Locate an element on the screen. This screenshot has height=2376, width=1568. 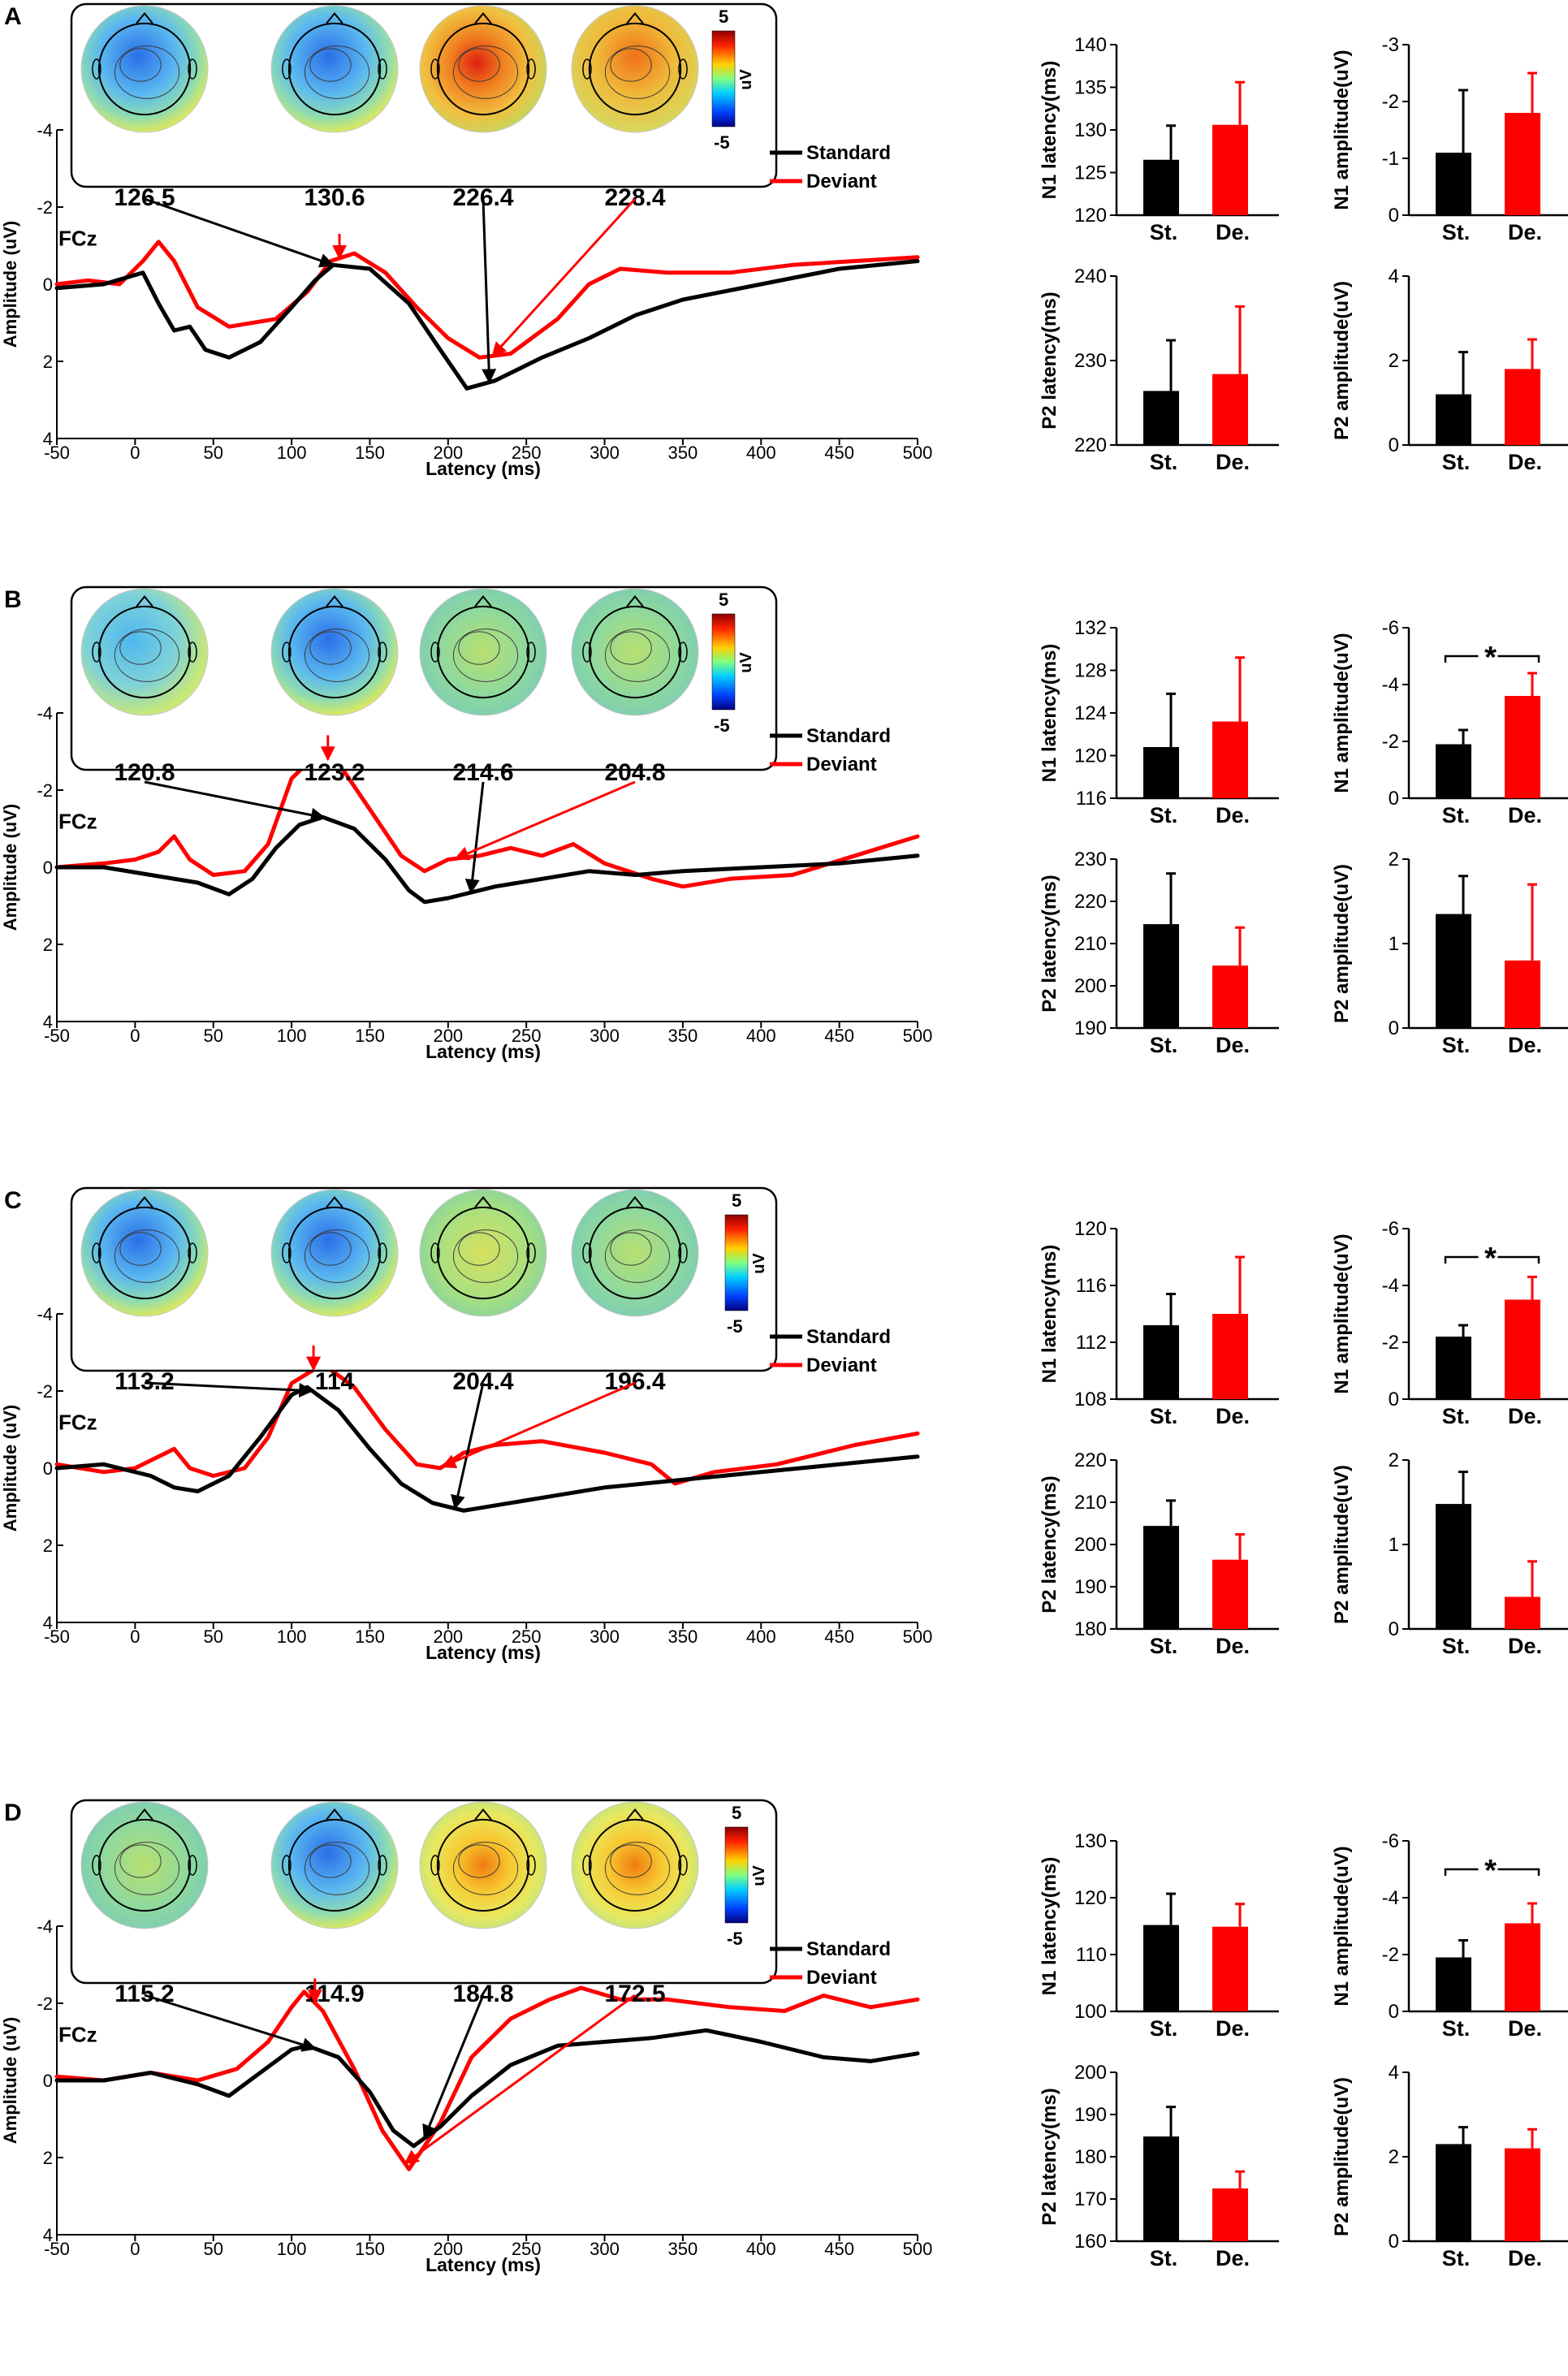
topomap-latency-label: 184.8 is located at coordinates (482, 1994).